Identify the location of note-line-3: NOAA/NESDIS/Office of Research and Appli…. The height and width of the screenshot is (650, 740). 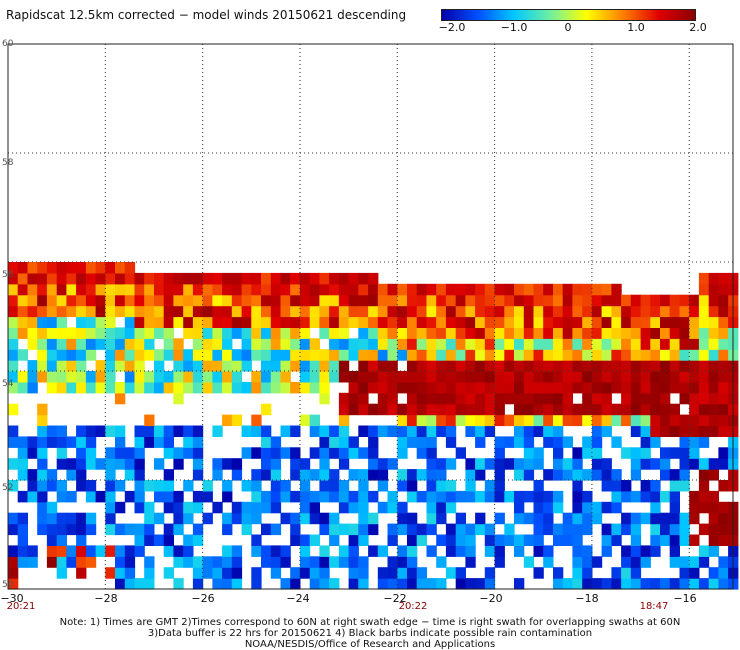
(370, 644).